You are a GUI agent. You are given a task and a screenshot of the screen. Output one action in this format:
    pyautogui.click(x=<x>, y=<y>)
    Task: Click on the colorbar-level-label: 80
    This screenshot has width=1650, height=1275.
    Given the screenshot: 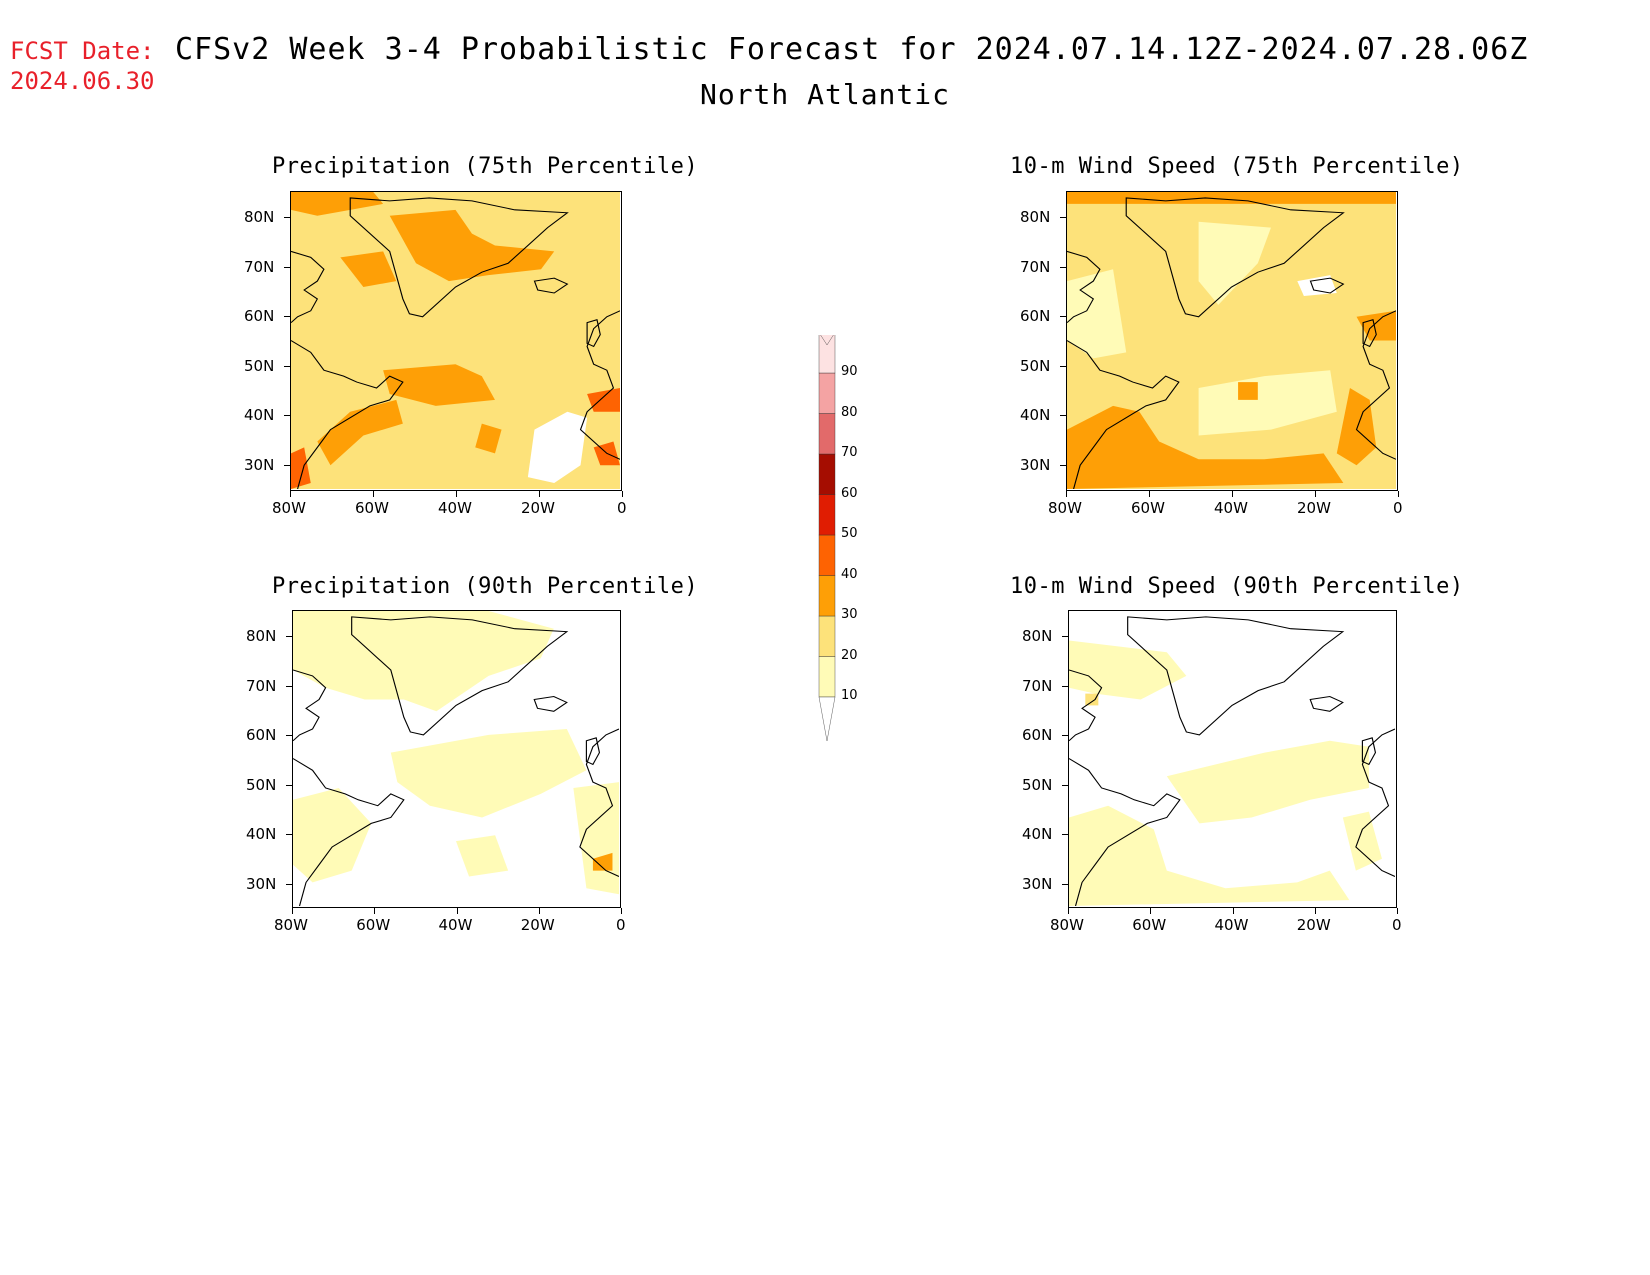 What is the action you would take?
    pyautogui.click(x=849, y=412)
    